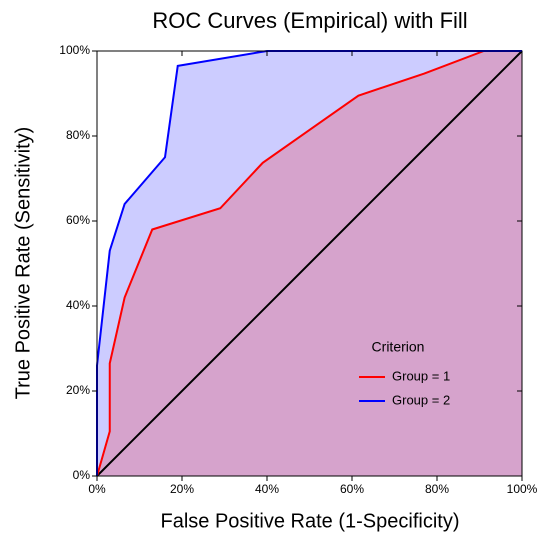 This screenshot has width=539, height=538. What do you see at coordinates (309, 20) in the screenshot?
I see `chart-title: ROC Curves (Empirical) with Fill` at bounding box center [309, 20].